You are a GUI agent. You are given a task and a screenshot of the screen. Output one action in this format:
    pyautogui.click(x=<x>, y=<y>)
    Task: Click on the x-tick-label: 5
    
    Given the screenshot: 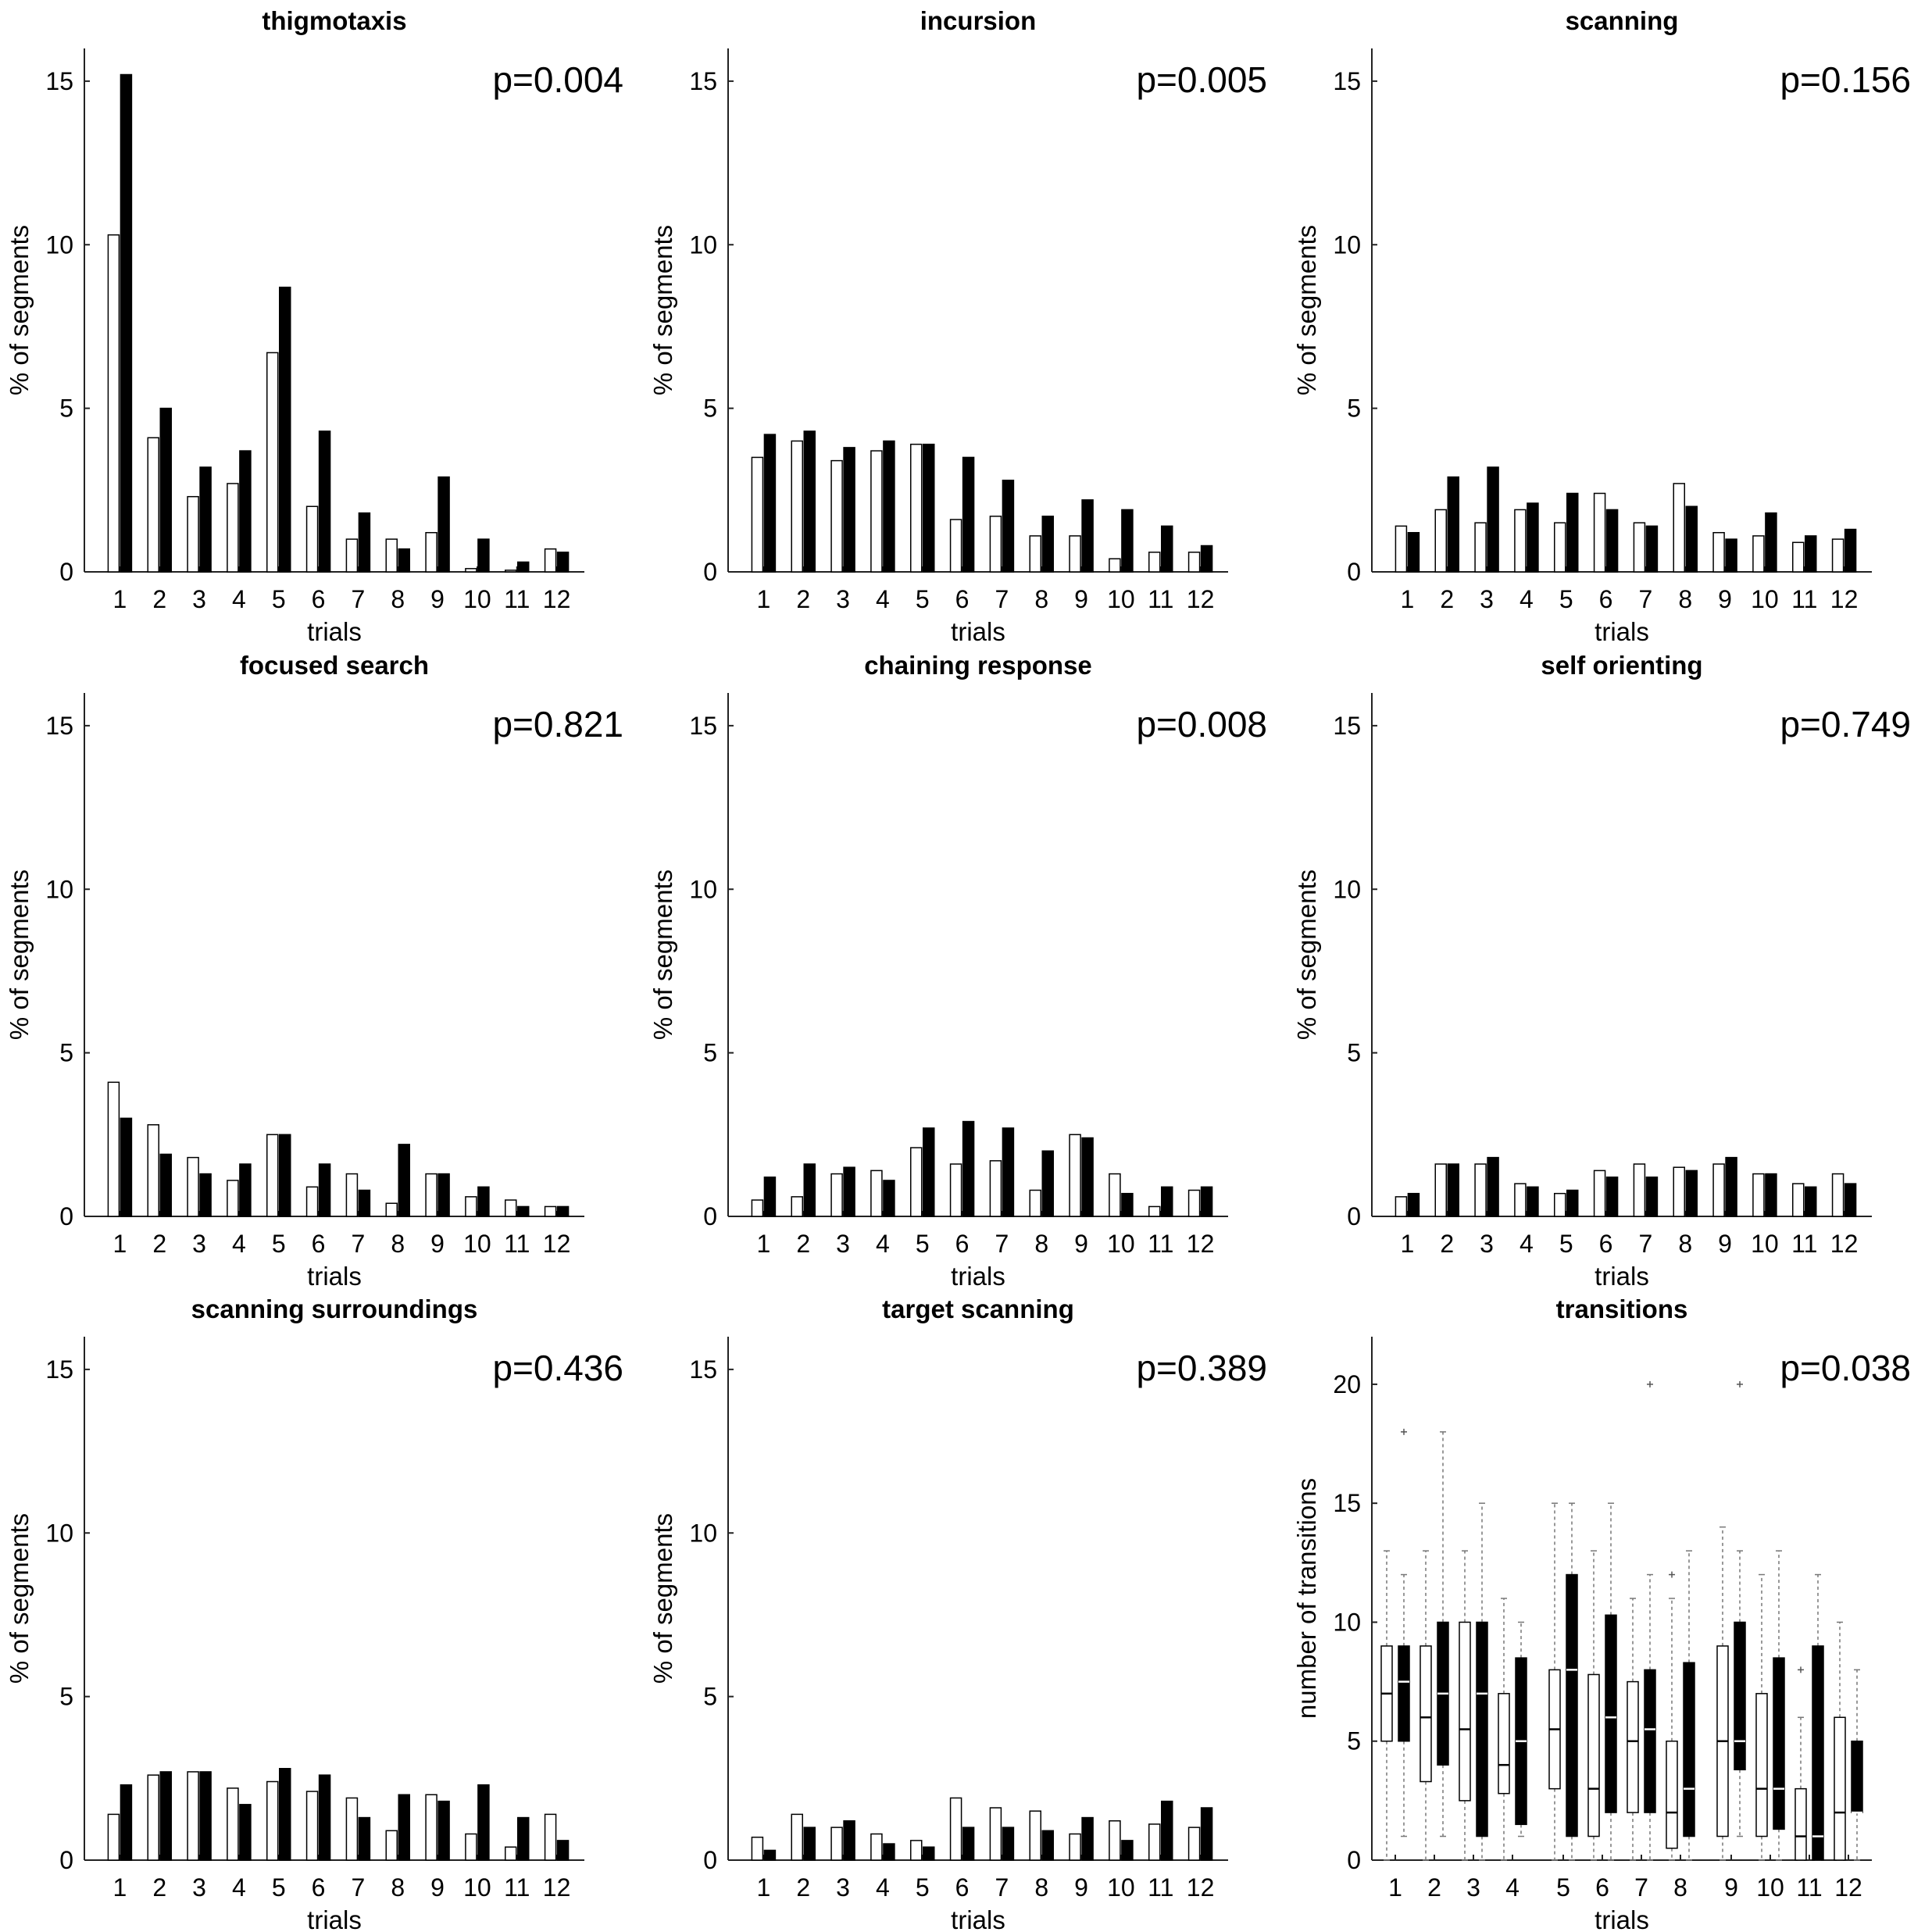 What is the action you would take?
    pyautogui.click(x=923, y=599)
    